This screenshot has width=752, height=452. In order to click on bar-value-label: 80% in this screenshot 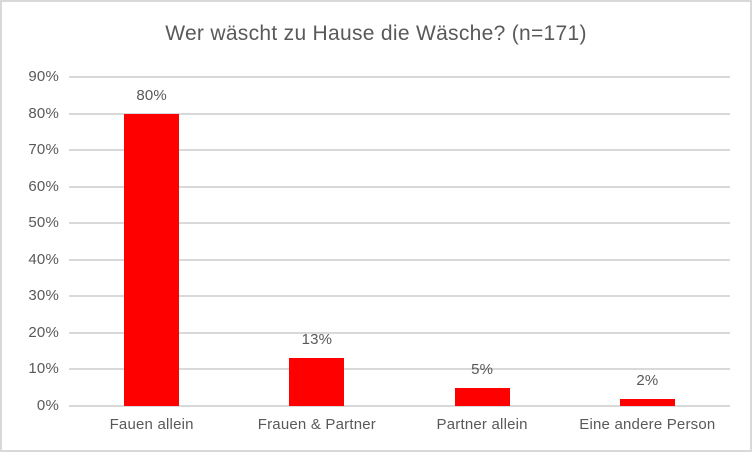, I will do `click(151, 95)`.